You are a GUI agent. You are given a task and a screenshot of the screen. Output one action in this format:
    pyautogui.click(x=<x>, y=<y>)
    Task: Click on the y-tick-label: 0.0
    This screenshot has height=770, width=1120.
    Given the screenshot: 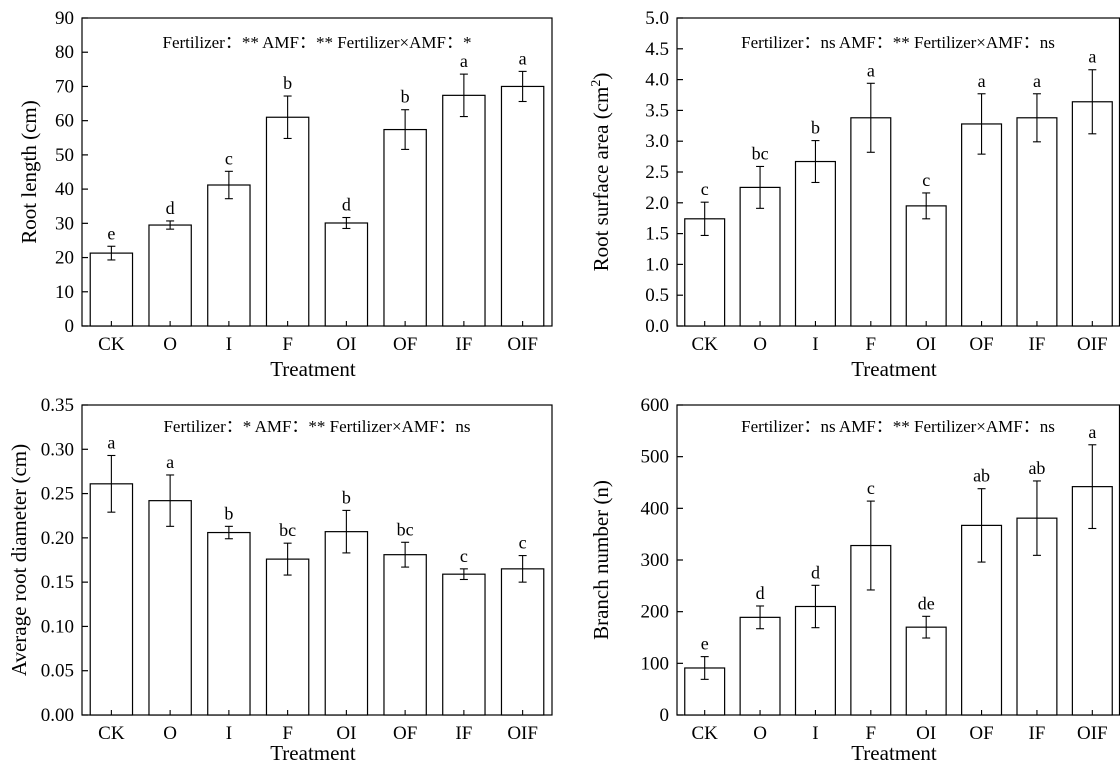 What is the action you would take?
    pyautogui.click(x=657, y=326)
    